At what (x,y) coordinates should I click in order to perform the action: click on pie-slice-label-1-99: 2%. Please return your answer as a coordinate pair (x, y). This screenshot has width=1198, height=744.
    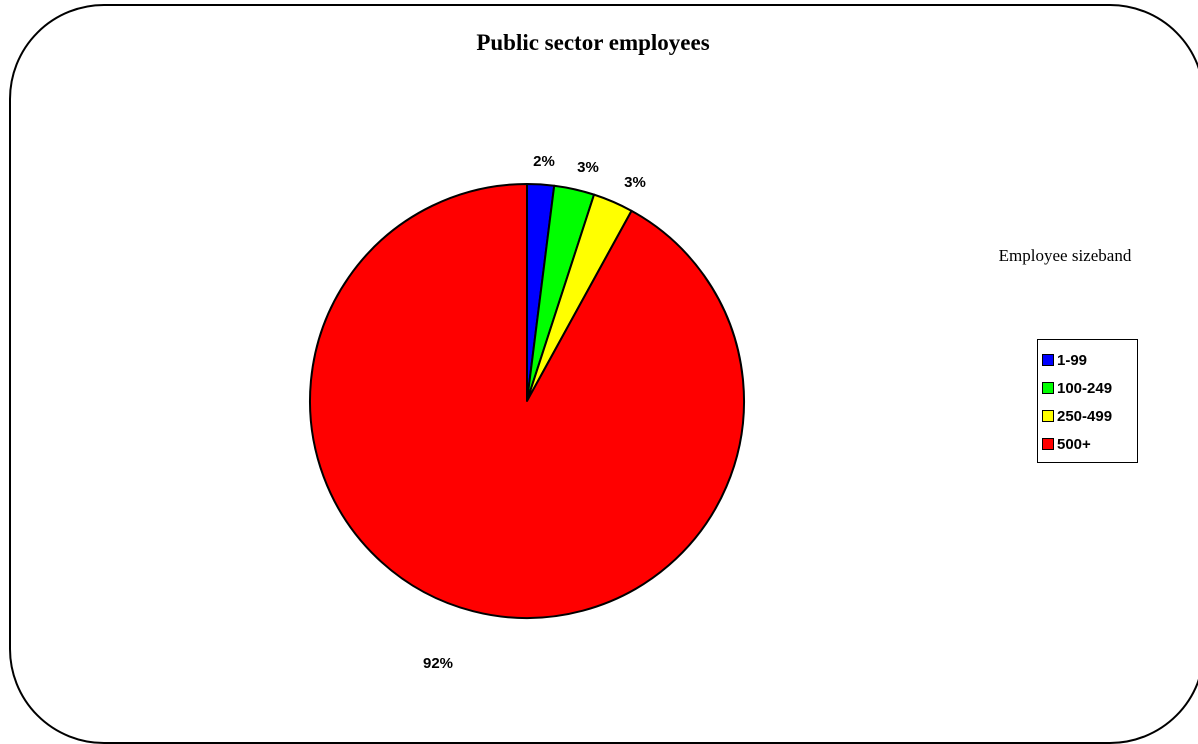
    Looking at the image, I should click on (544, 161).